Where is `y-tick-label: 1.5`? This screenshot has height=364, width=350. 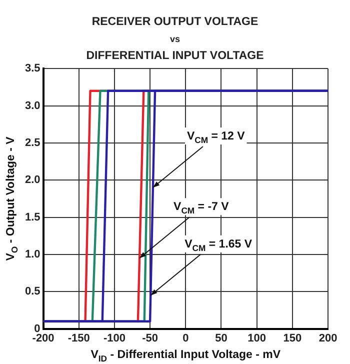
y-tick-label: 1.5 is located at coordinates (32, 217).